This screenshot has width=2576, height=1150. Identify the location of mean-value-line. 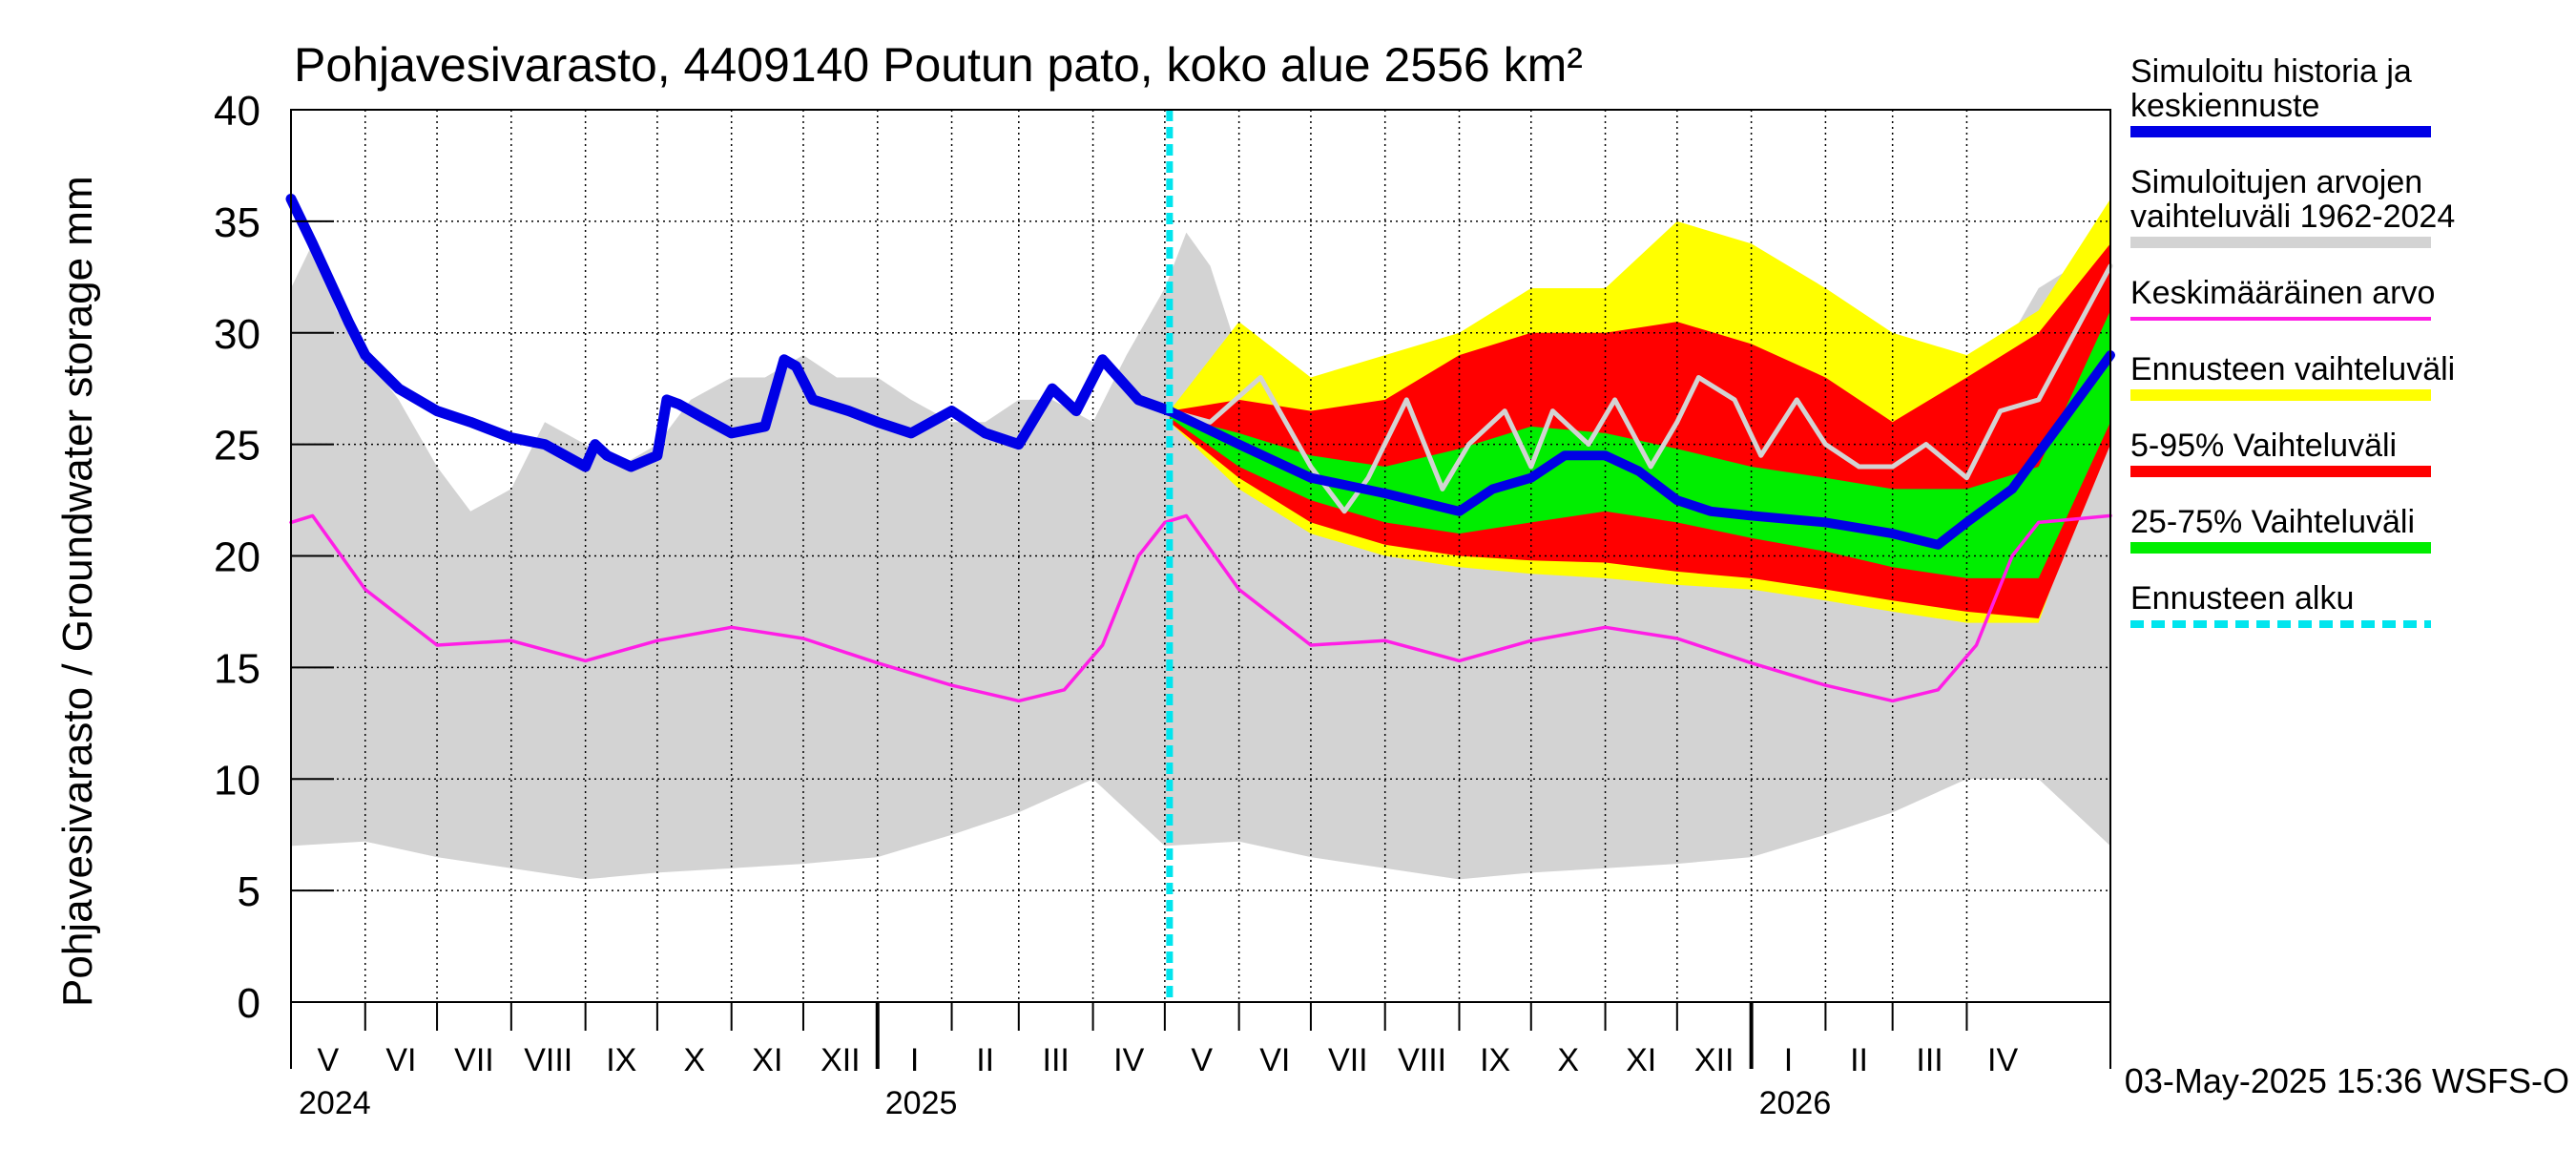
(1200, 608).